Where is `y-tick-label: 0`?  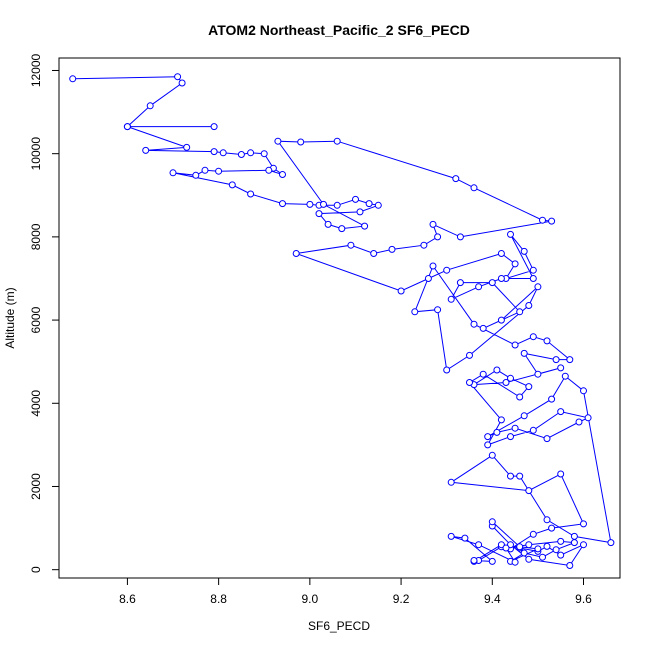
y-tick-label: 0 is located at coordinates (36, 569).